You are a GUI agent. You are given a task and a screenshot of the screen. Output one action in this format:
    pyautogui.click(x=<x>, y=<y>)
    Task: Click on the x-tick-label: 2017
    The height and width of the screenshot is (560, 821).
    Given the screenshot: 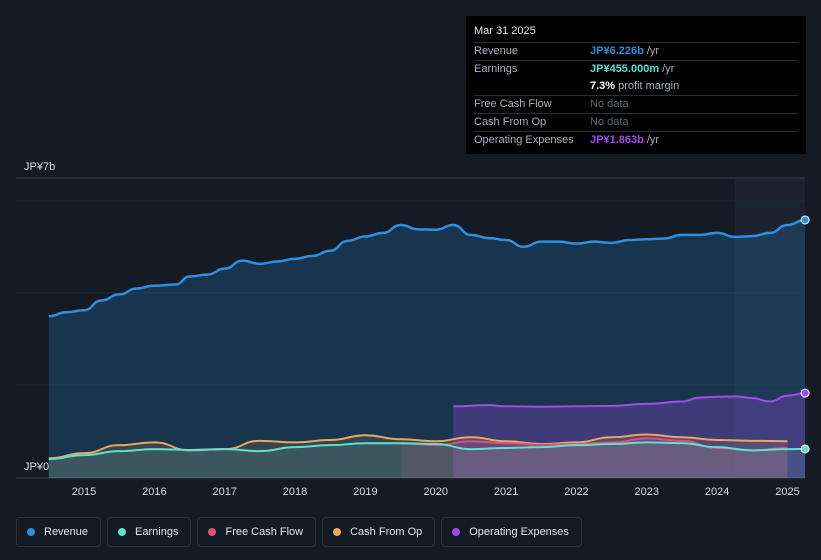 What is the action you would take?
    pyautogui.click(x=224, y=492)
    